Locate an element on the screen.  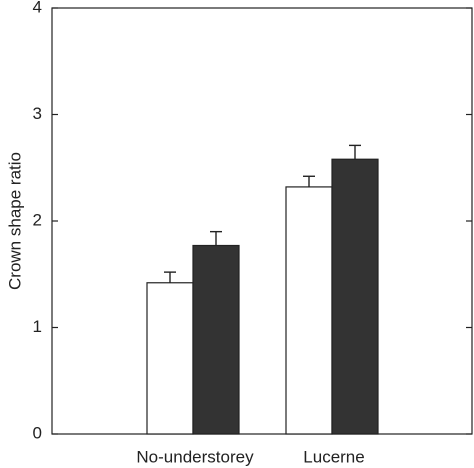
y-axis-label: Crown shape ratio is located at coordinates (14, 221).